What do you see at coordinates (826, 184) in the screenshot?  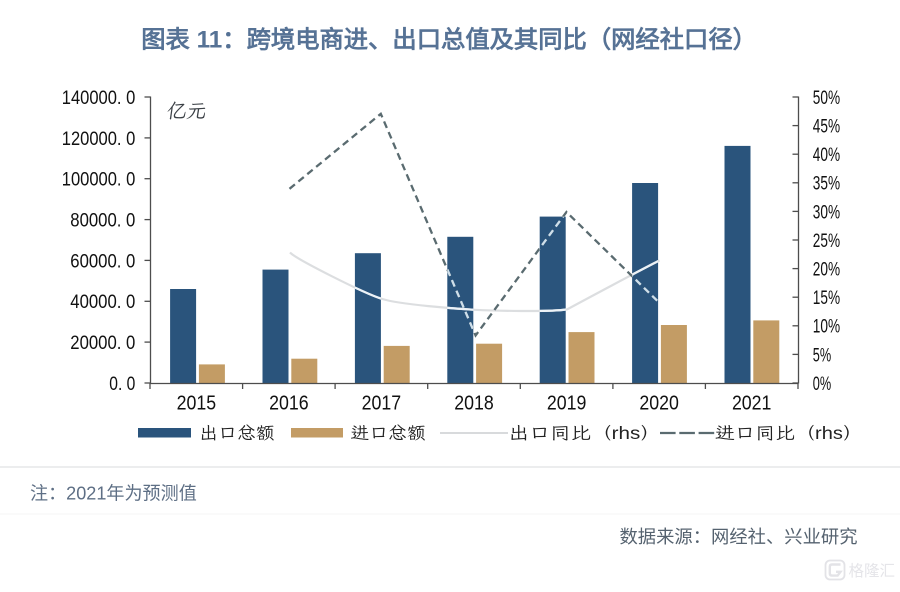 I see `svg-text: 35%` at bounding box center [826, 184].